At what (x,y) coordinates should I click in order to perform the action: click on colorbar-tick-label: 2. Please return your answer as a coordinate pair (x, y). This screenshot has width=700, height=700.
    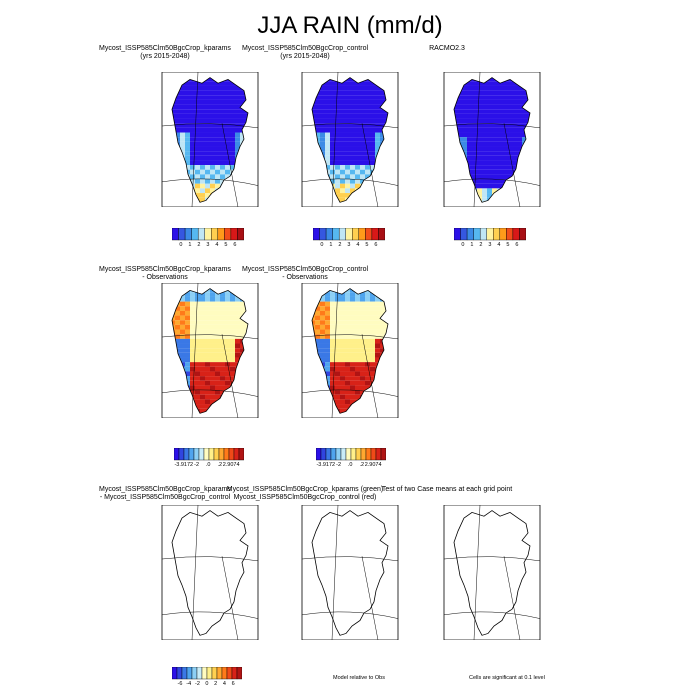
    Looking at the image, I should click on (199, 245).